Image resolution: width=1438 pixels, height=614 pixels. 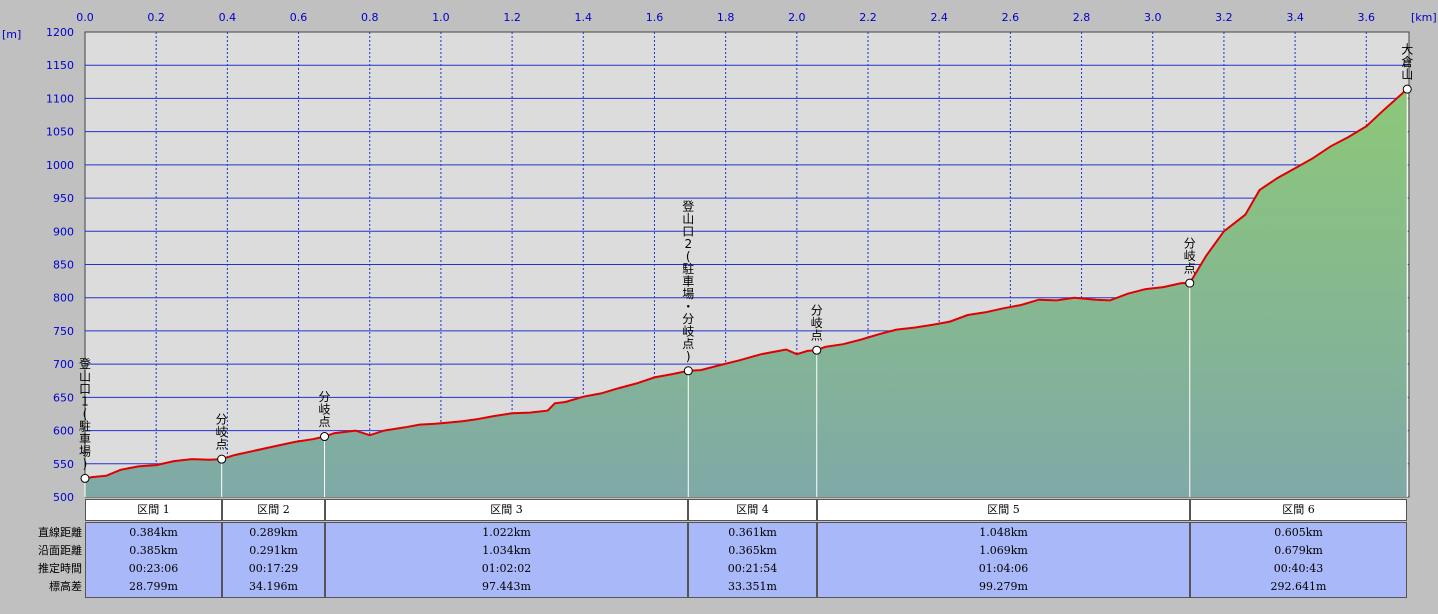 I want to click on x-tick-label: 1.2, so click(x=512, y=17).